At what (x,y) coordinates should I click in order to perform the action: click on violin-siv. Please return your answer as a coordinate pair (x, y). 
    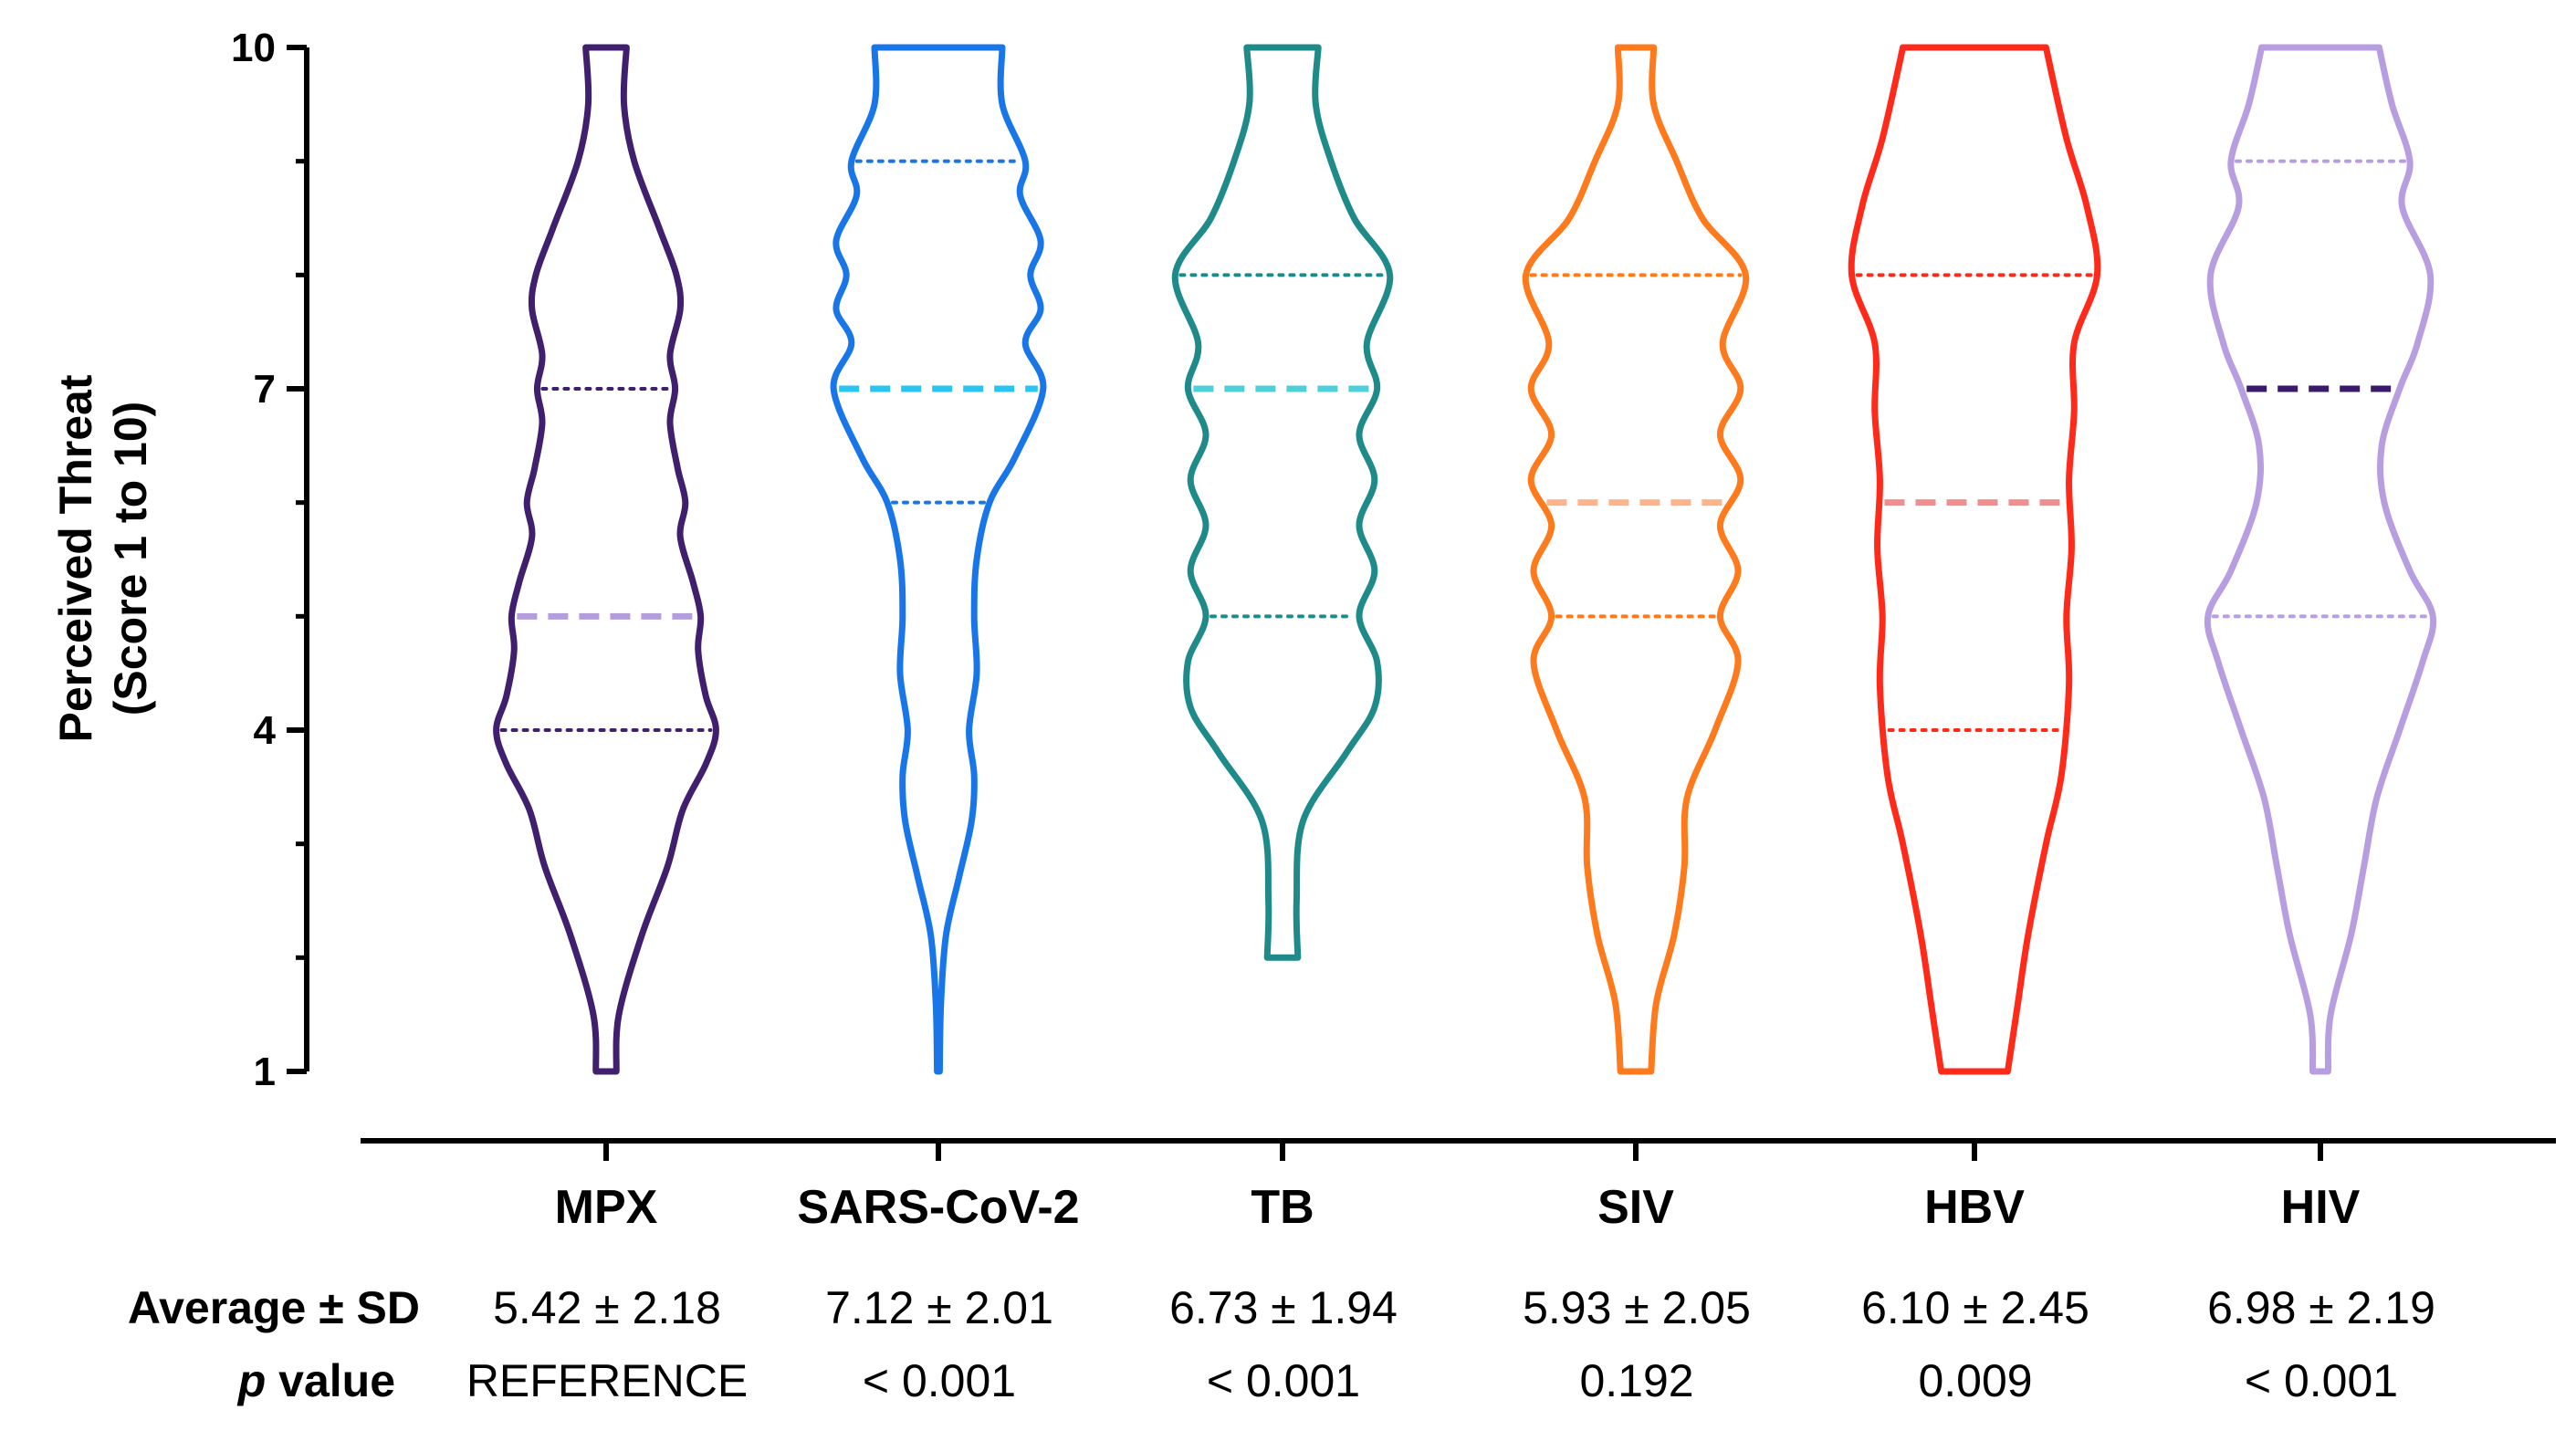
    Looking at the image, I should click on (1636, 559).